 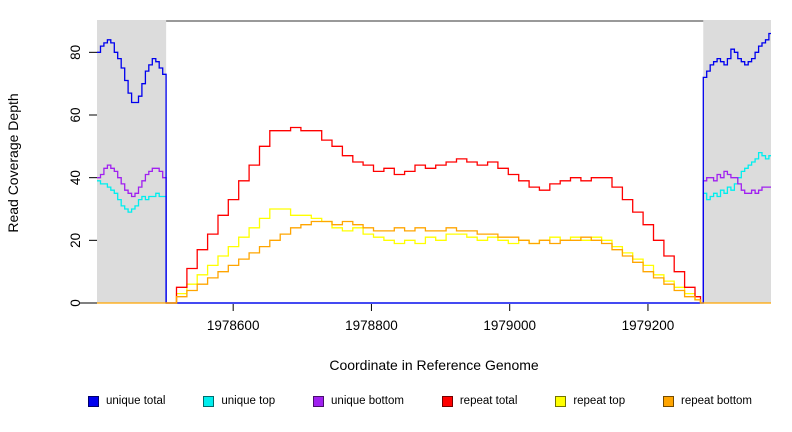 What do you see at coordinates (488, 401) in the screenshot?
I see `legend-label: repeat total` at bounding box center [488, 401].